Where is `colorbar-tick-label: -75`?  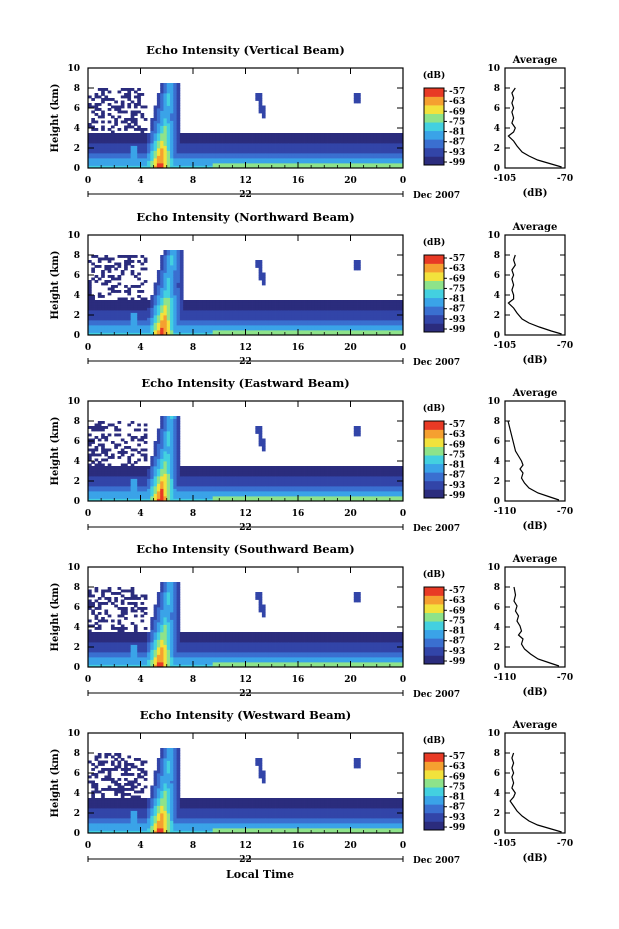 colorbar-tick-label: -75 is located at coordinates (457, 289).